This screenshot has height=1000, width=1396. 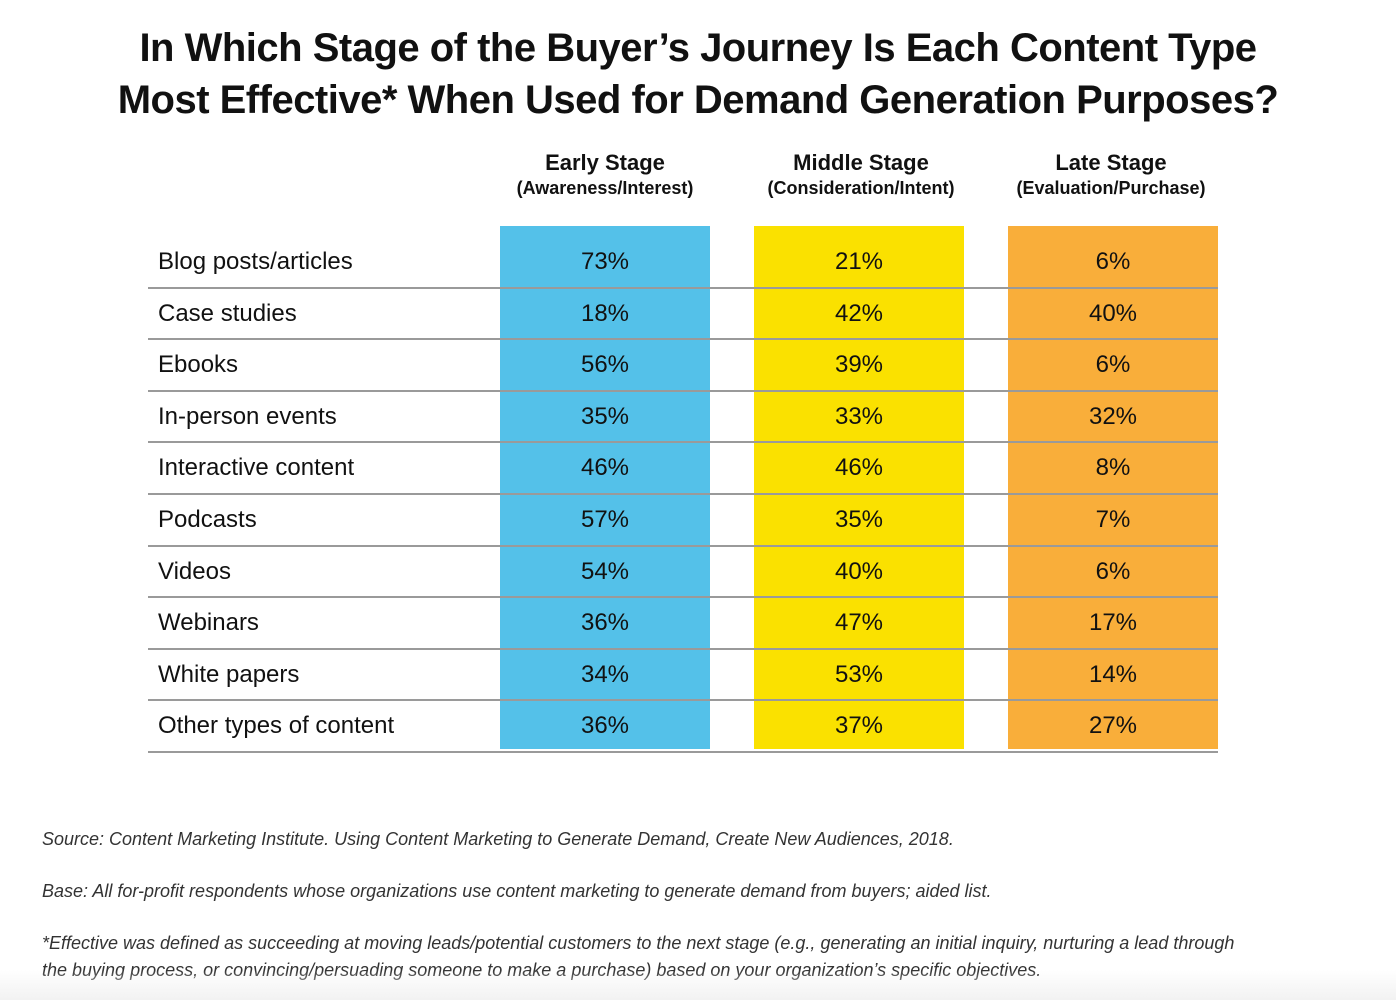 What do you see at coordinates (605, 468) in the screenshot?
I see `value-cell-early: 46%` at bounding box center [605, 468].